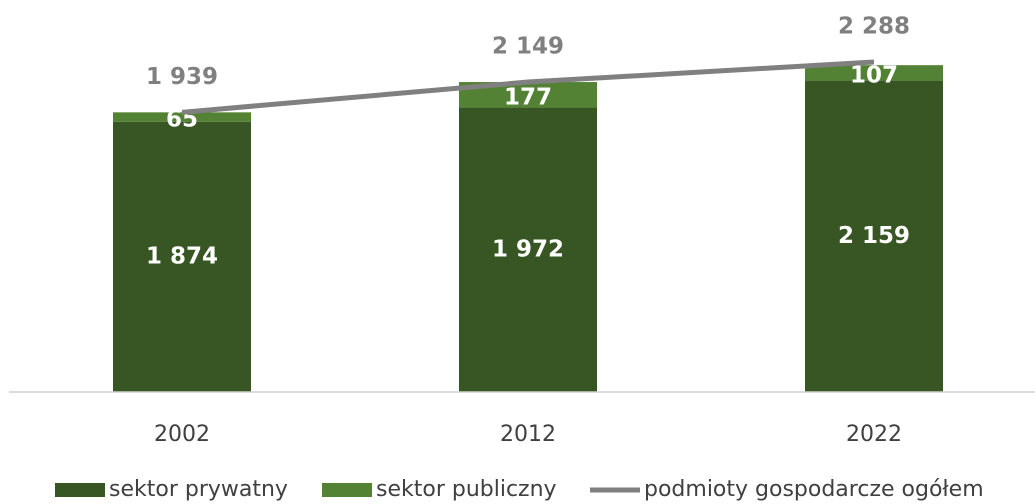 This screenshot has width=1035, height=504. I want to click on data-label: 2 159, so click(874, 236).